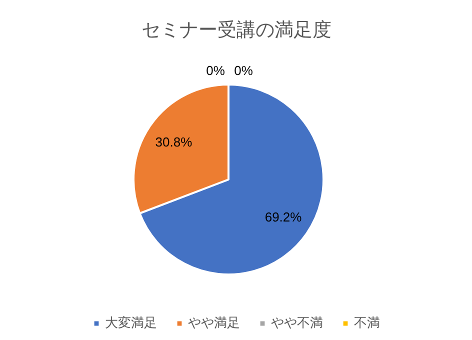  What do you see at coordinates (283, 217) in the screenshot?
I see `data-label: 69.2%` at bounding box center [283, 217].